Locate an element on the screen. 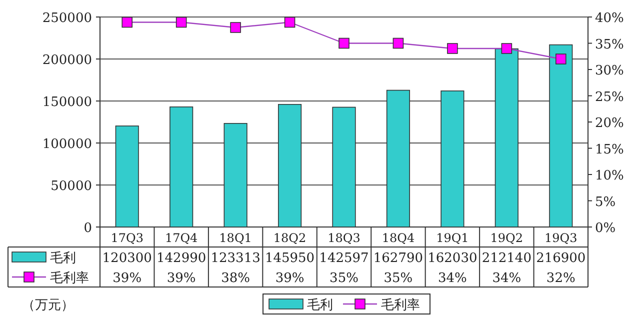 Image resolution: width=640 pixels, height=326 pixels. x-tick-label: 17Q4 is located at coordinates (181, 238).